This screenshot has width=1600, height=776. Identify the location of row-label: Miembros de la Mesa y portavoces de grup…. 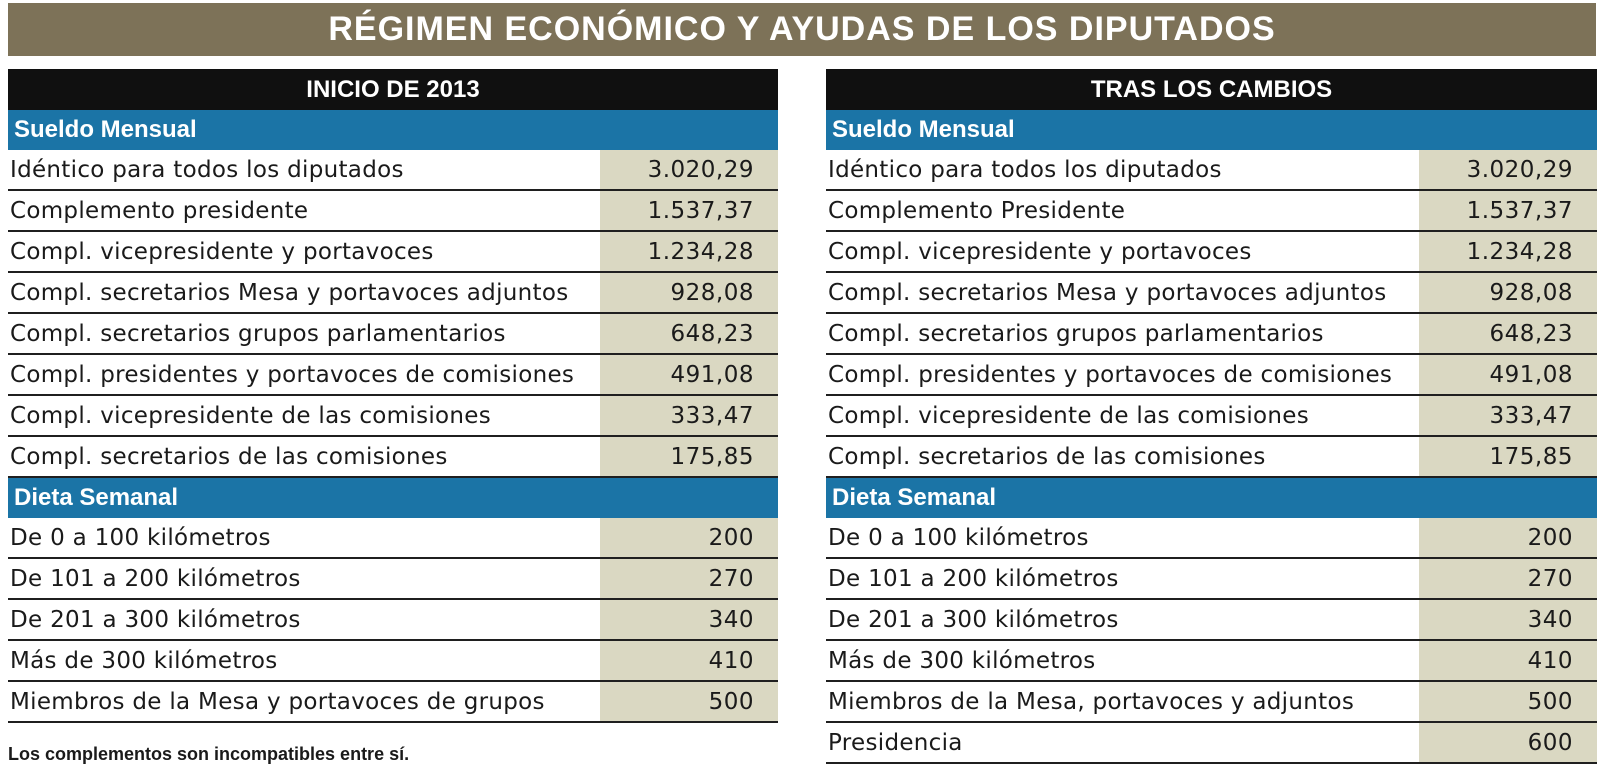
(277, 701).